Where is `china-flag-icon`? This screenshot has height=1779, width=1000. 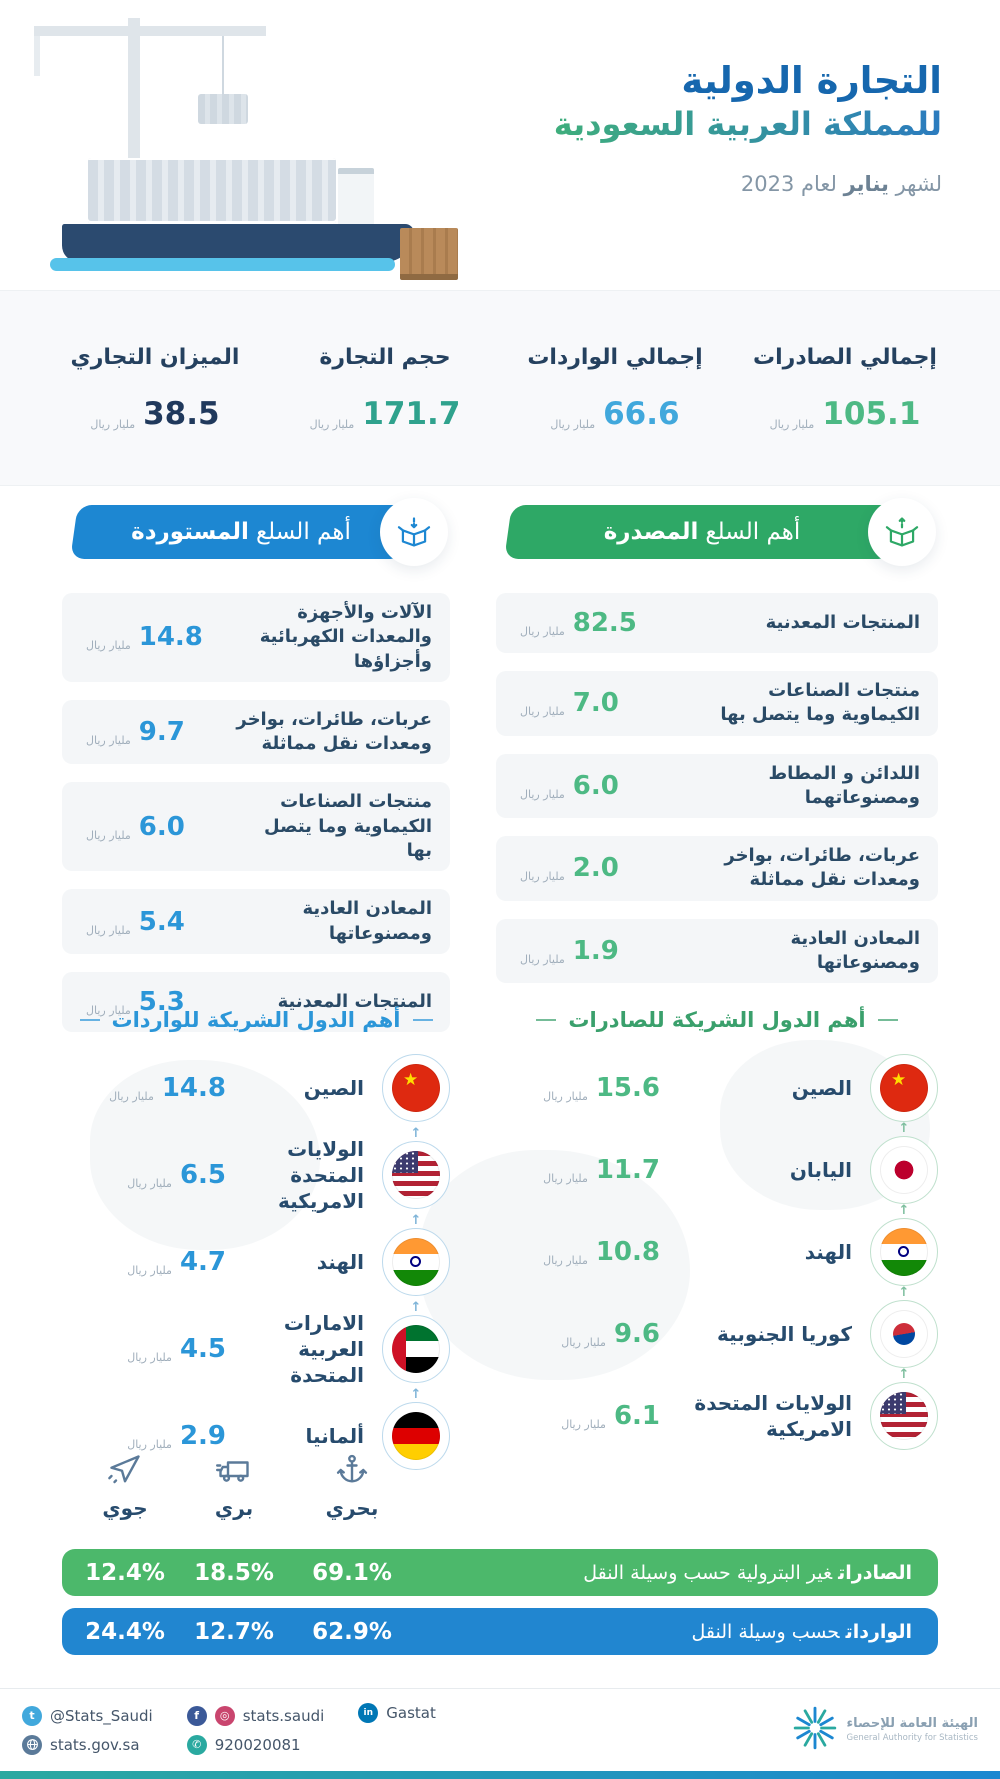 china-flag-icon is located at coordinates (416, 1088).